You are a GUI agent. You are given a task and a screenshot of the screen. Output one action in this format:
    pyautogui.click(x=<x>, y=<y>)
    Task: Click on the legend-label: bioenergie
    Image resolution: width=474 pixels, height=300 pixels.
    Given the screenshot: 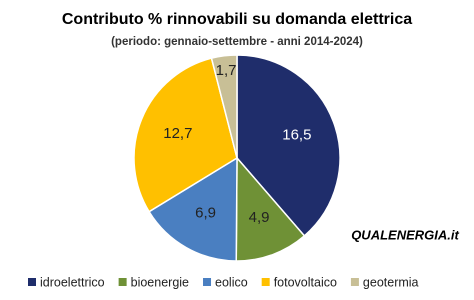 What is the action you would take?
    pyautogui.click(x=160, y=282)
    